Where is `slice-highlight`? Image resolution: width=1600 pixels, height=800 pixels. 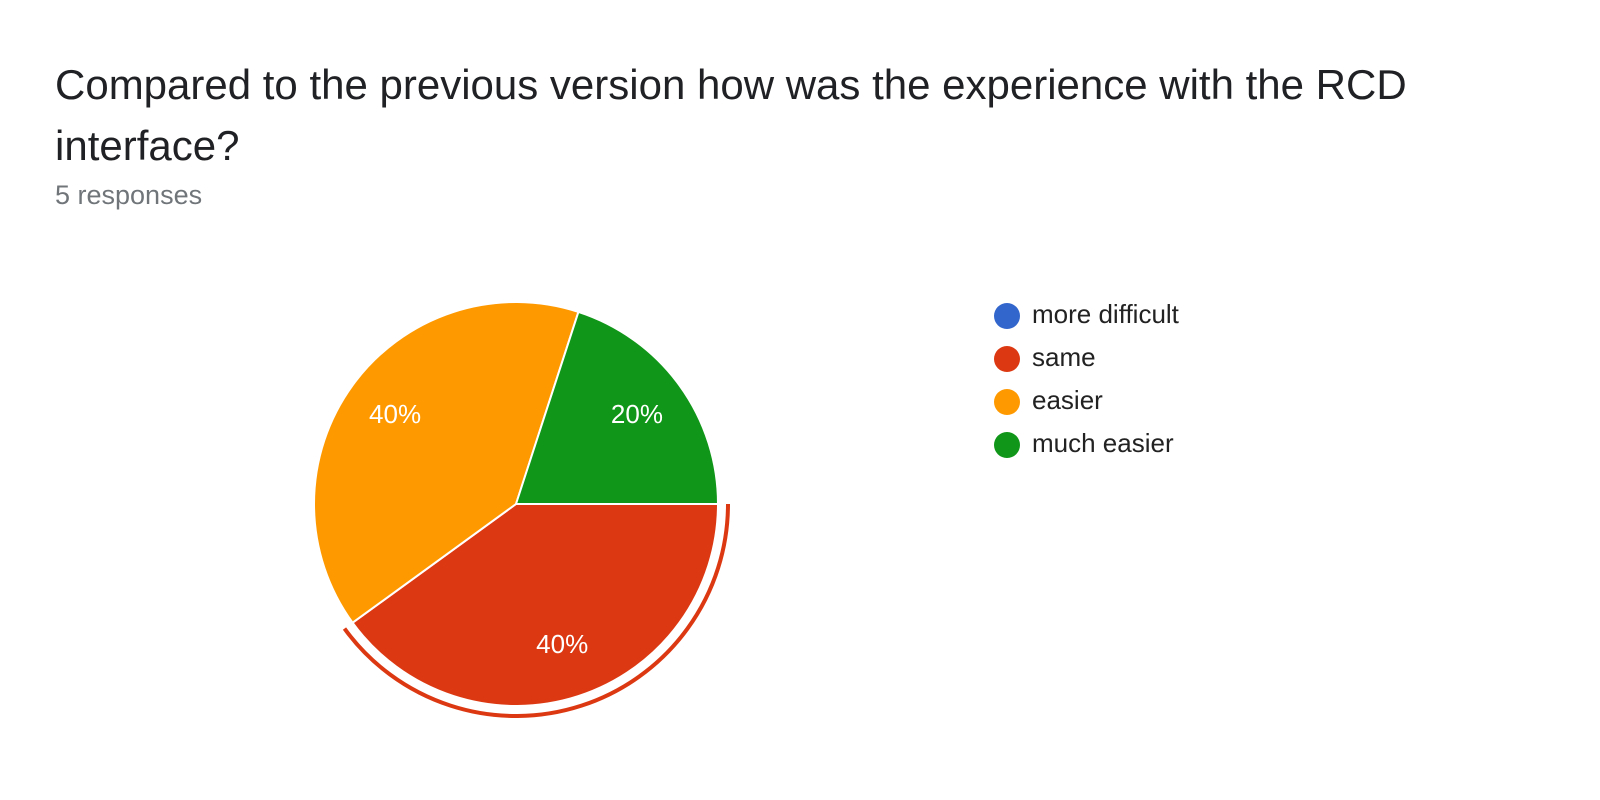
slice-highlight is located at coordinates (536, 610).